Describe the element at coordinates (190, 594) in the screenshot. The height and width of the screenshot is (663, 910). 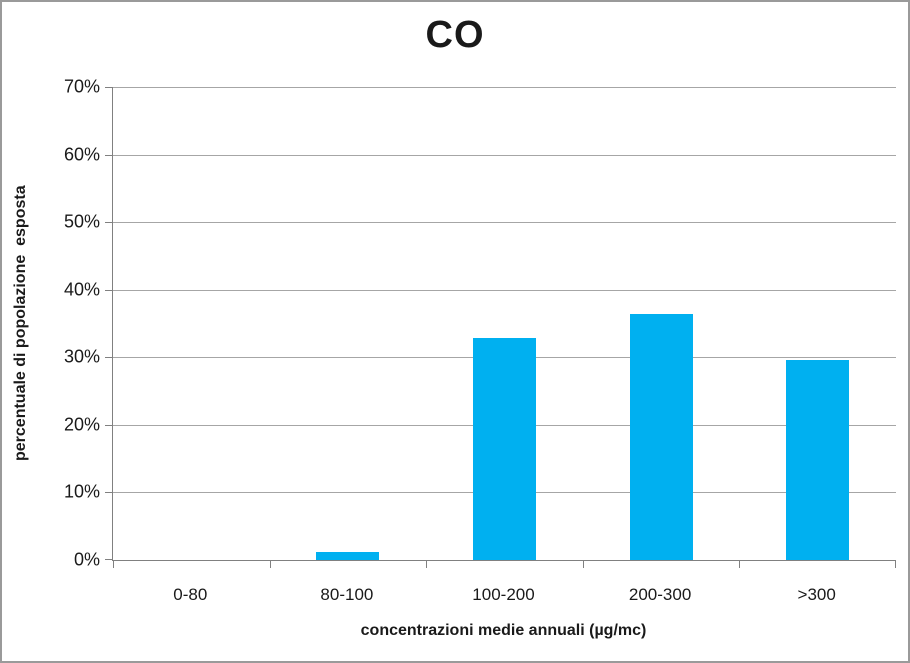
I see `x-category-label: 0-80` at that location.